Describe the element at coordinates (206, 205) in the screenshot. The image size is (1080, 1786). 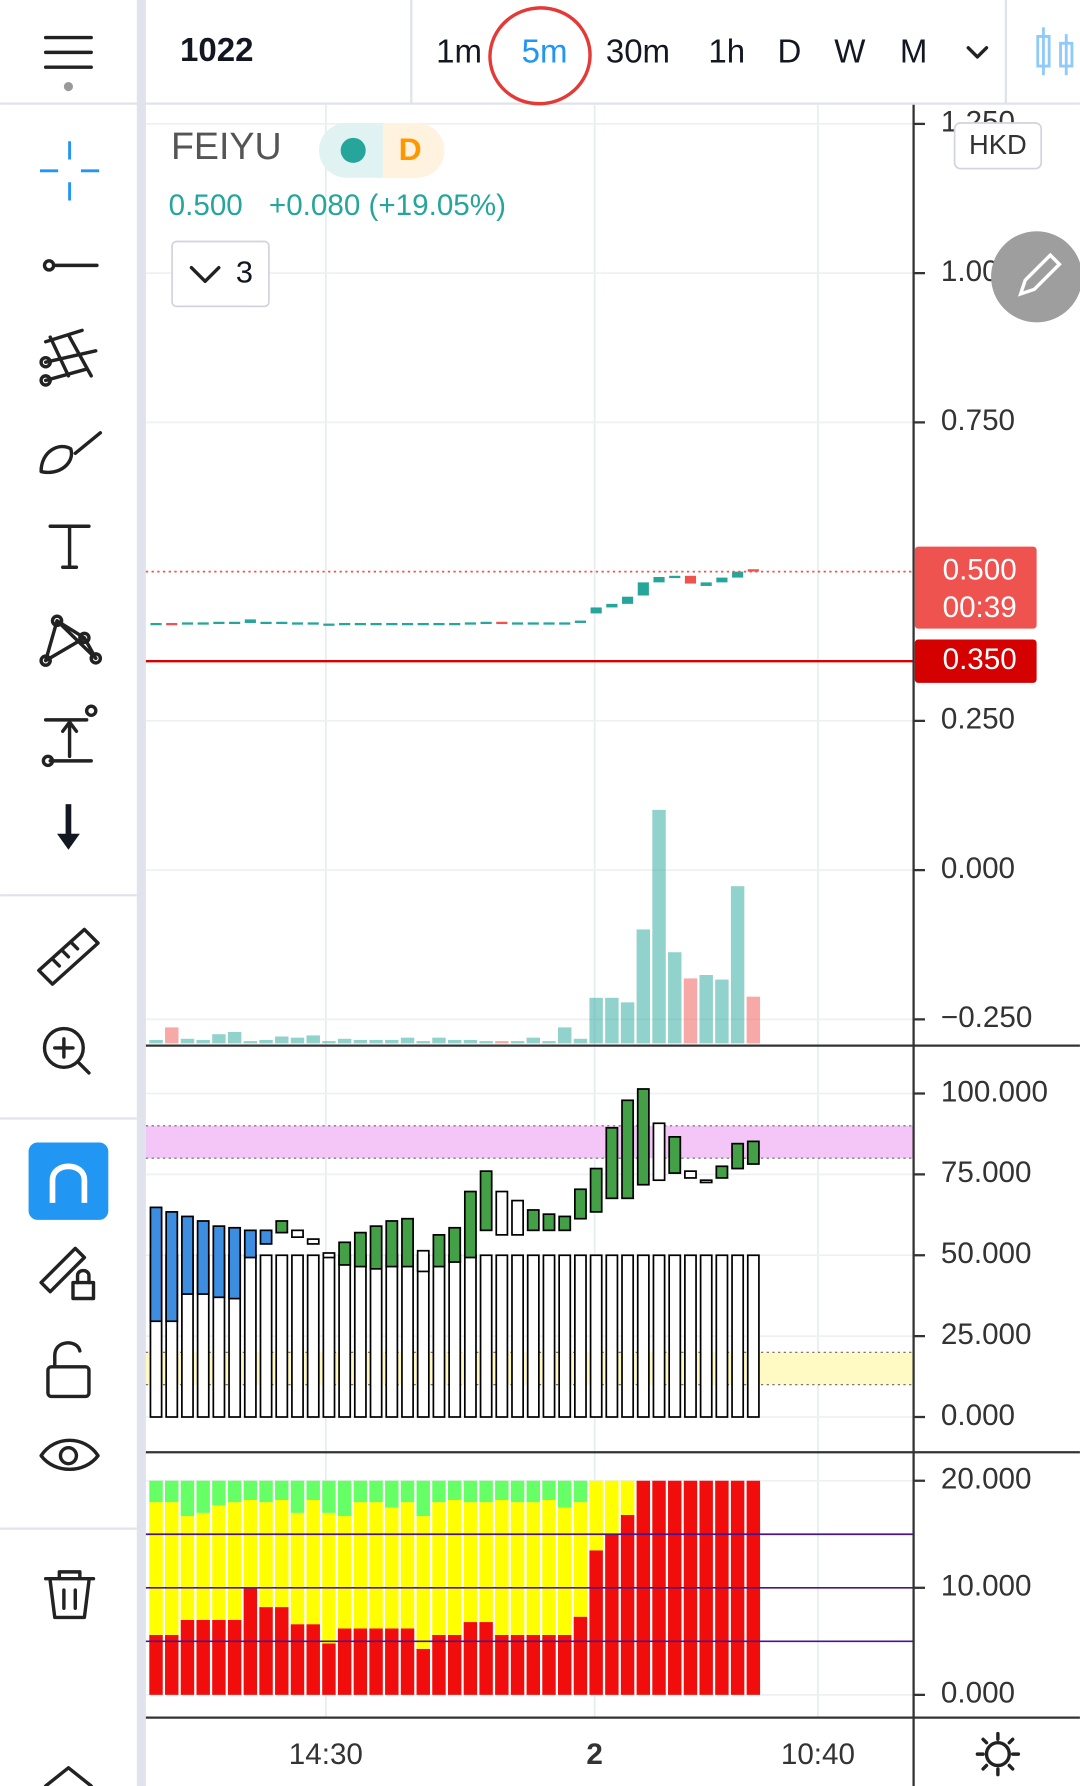
I see `legend-price: 0.500` at that location.